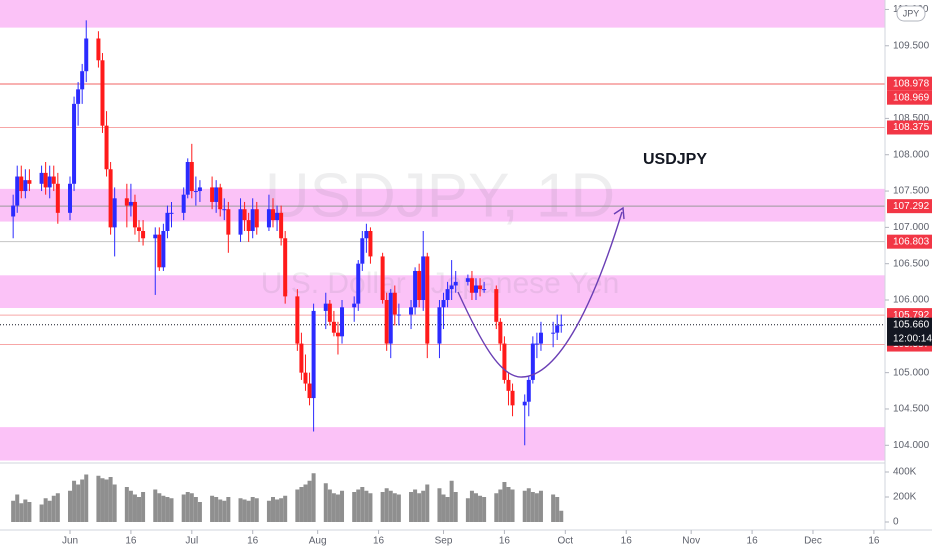 Image resolution: width=932 pixels, height=550 pixels. Describe the element at coordinates (440, 283) in the screenshot. I see `watermark-subtitle: U.S. Dollar / Japanese Yen` at that location.